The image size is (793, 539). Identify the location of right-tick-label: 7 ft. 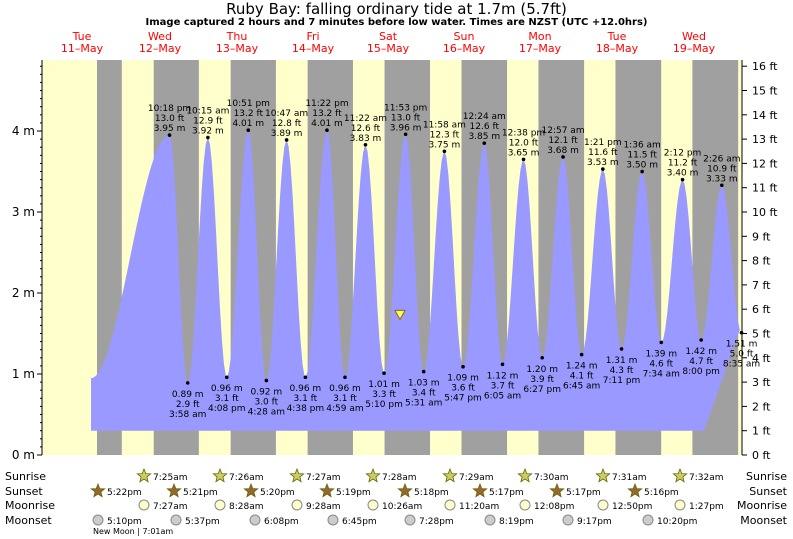
(761, 285).